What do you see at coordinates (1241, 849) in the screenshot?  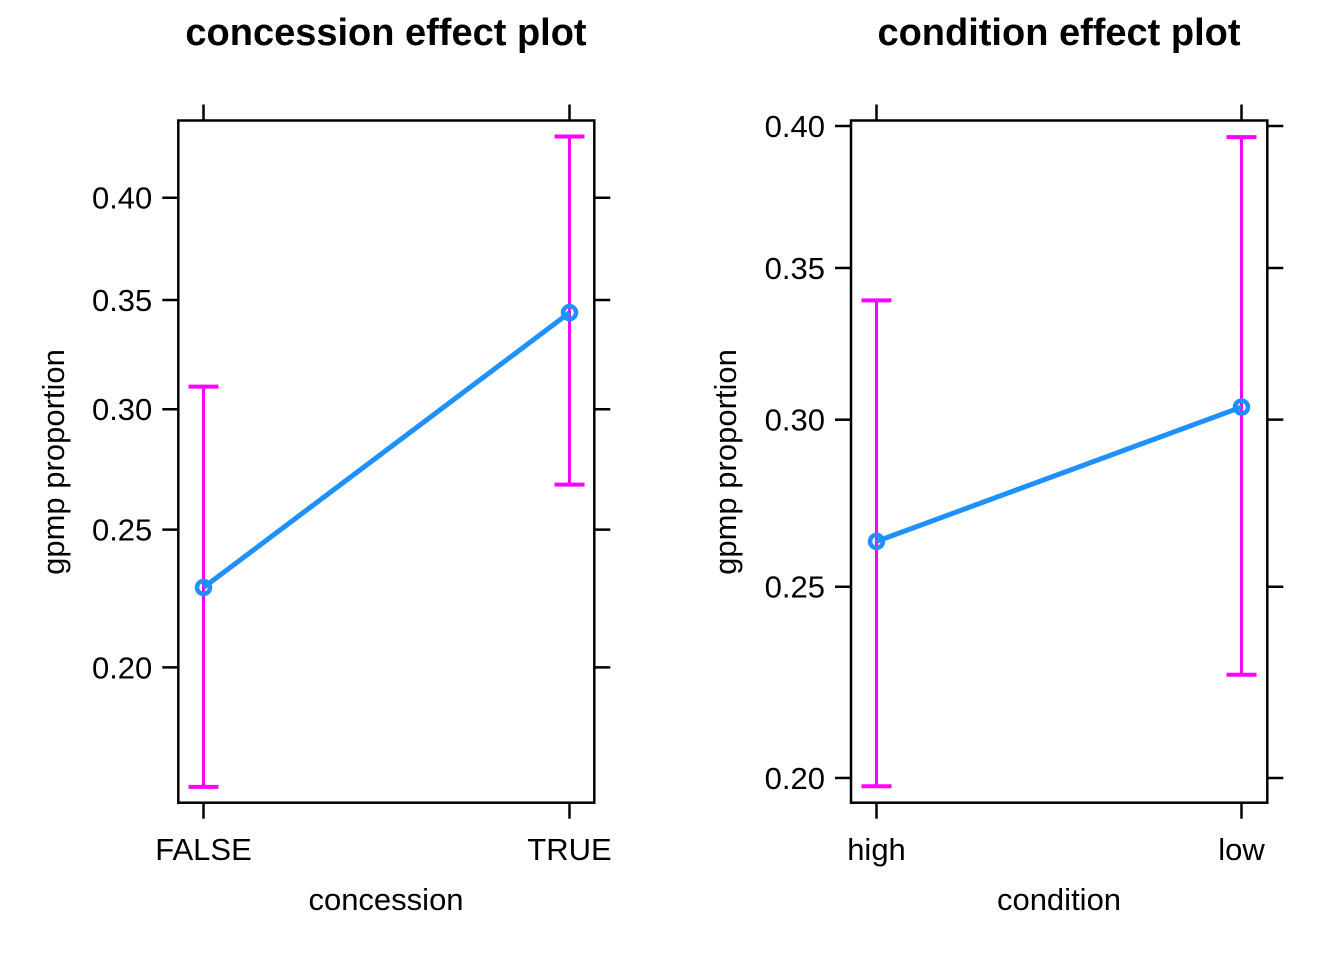 I see `x-category-label: low` at bounding box center [1241, 849].